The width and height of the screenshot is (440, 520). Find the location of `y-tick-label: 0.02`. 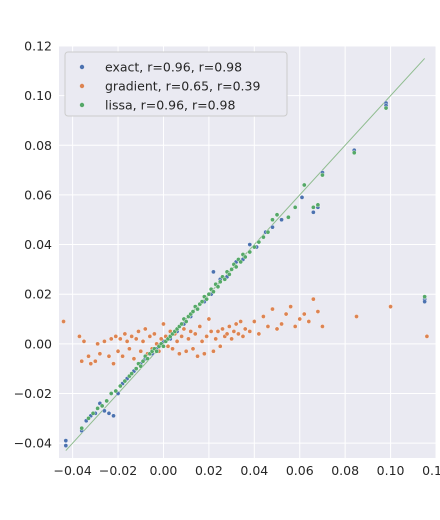

y-tick-label: 0.02 is located at coordinates (38, 294).